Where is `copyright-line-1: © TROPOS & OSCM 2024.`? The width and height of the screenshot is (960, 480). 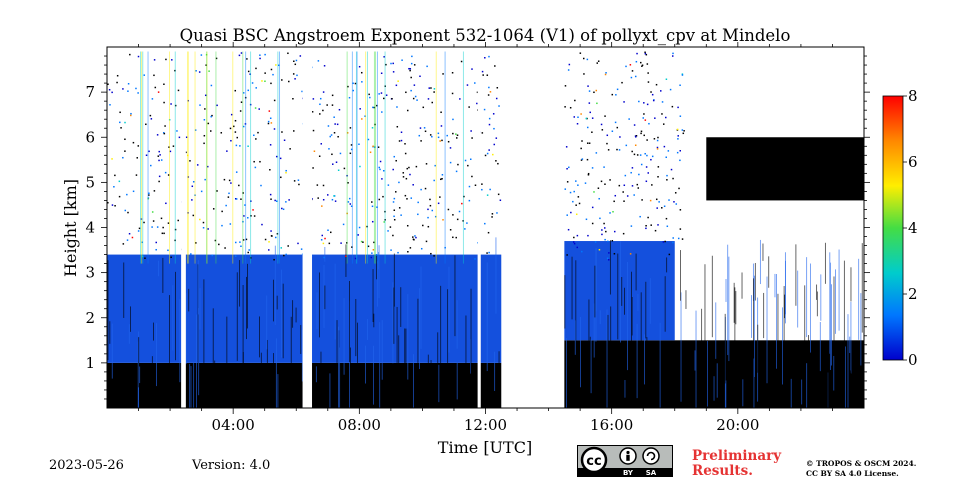
copyright-line-1: © TROPOS & OSCM 2024. is located at coordinates (861, 463).